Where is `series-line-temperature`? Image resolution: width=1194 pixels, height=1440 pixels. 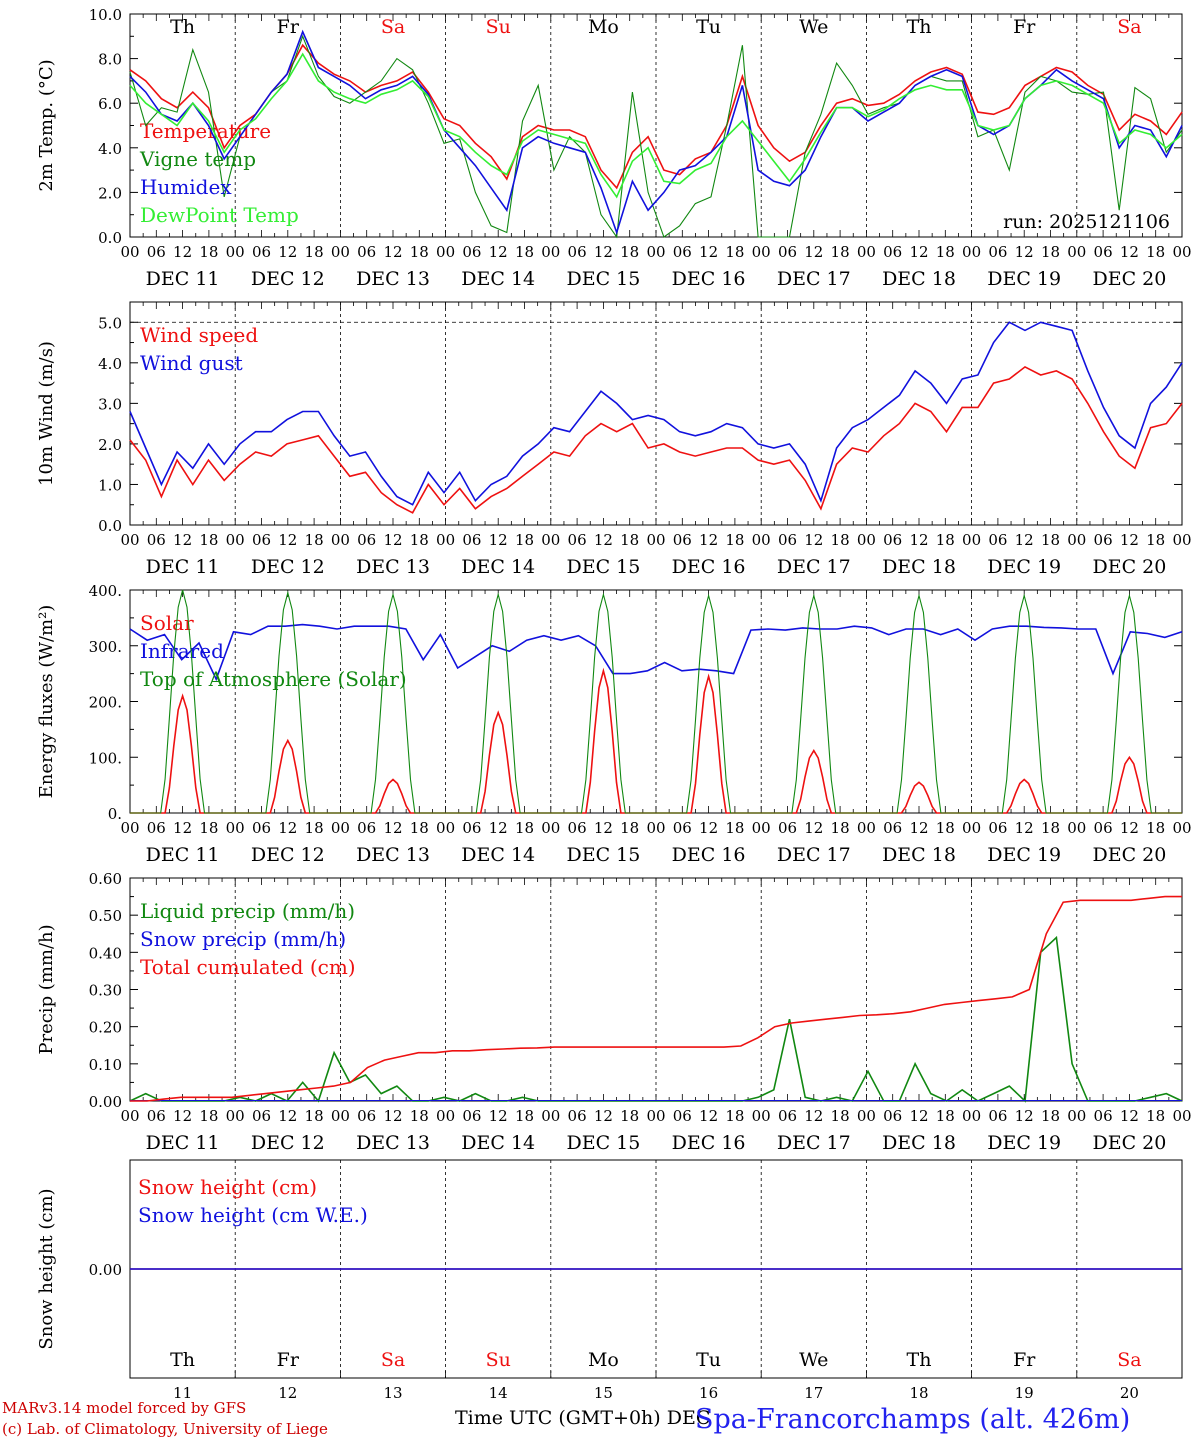 series-line-temperature is located at coordinates (656, 116).